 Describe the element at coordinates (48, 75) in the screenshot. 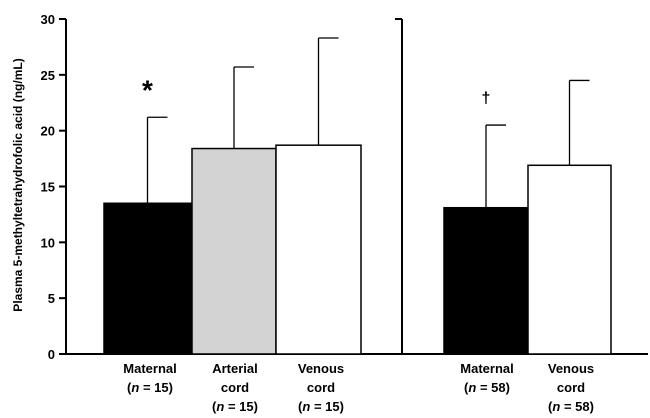

I see `y-tick-label: 25` at that location.